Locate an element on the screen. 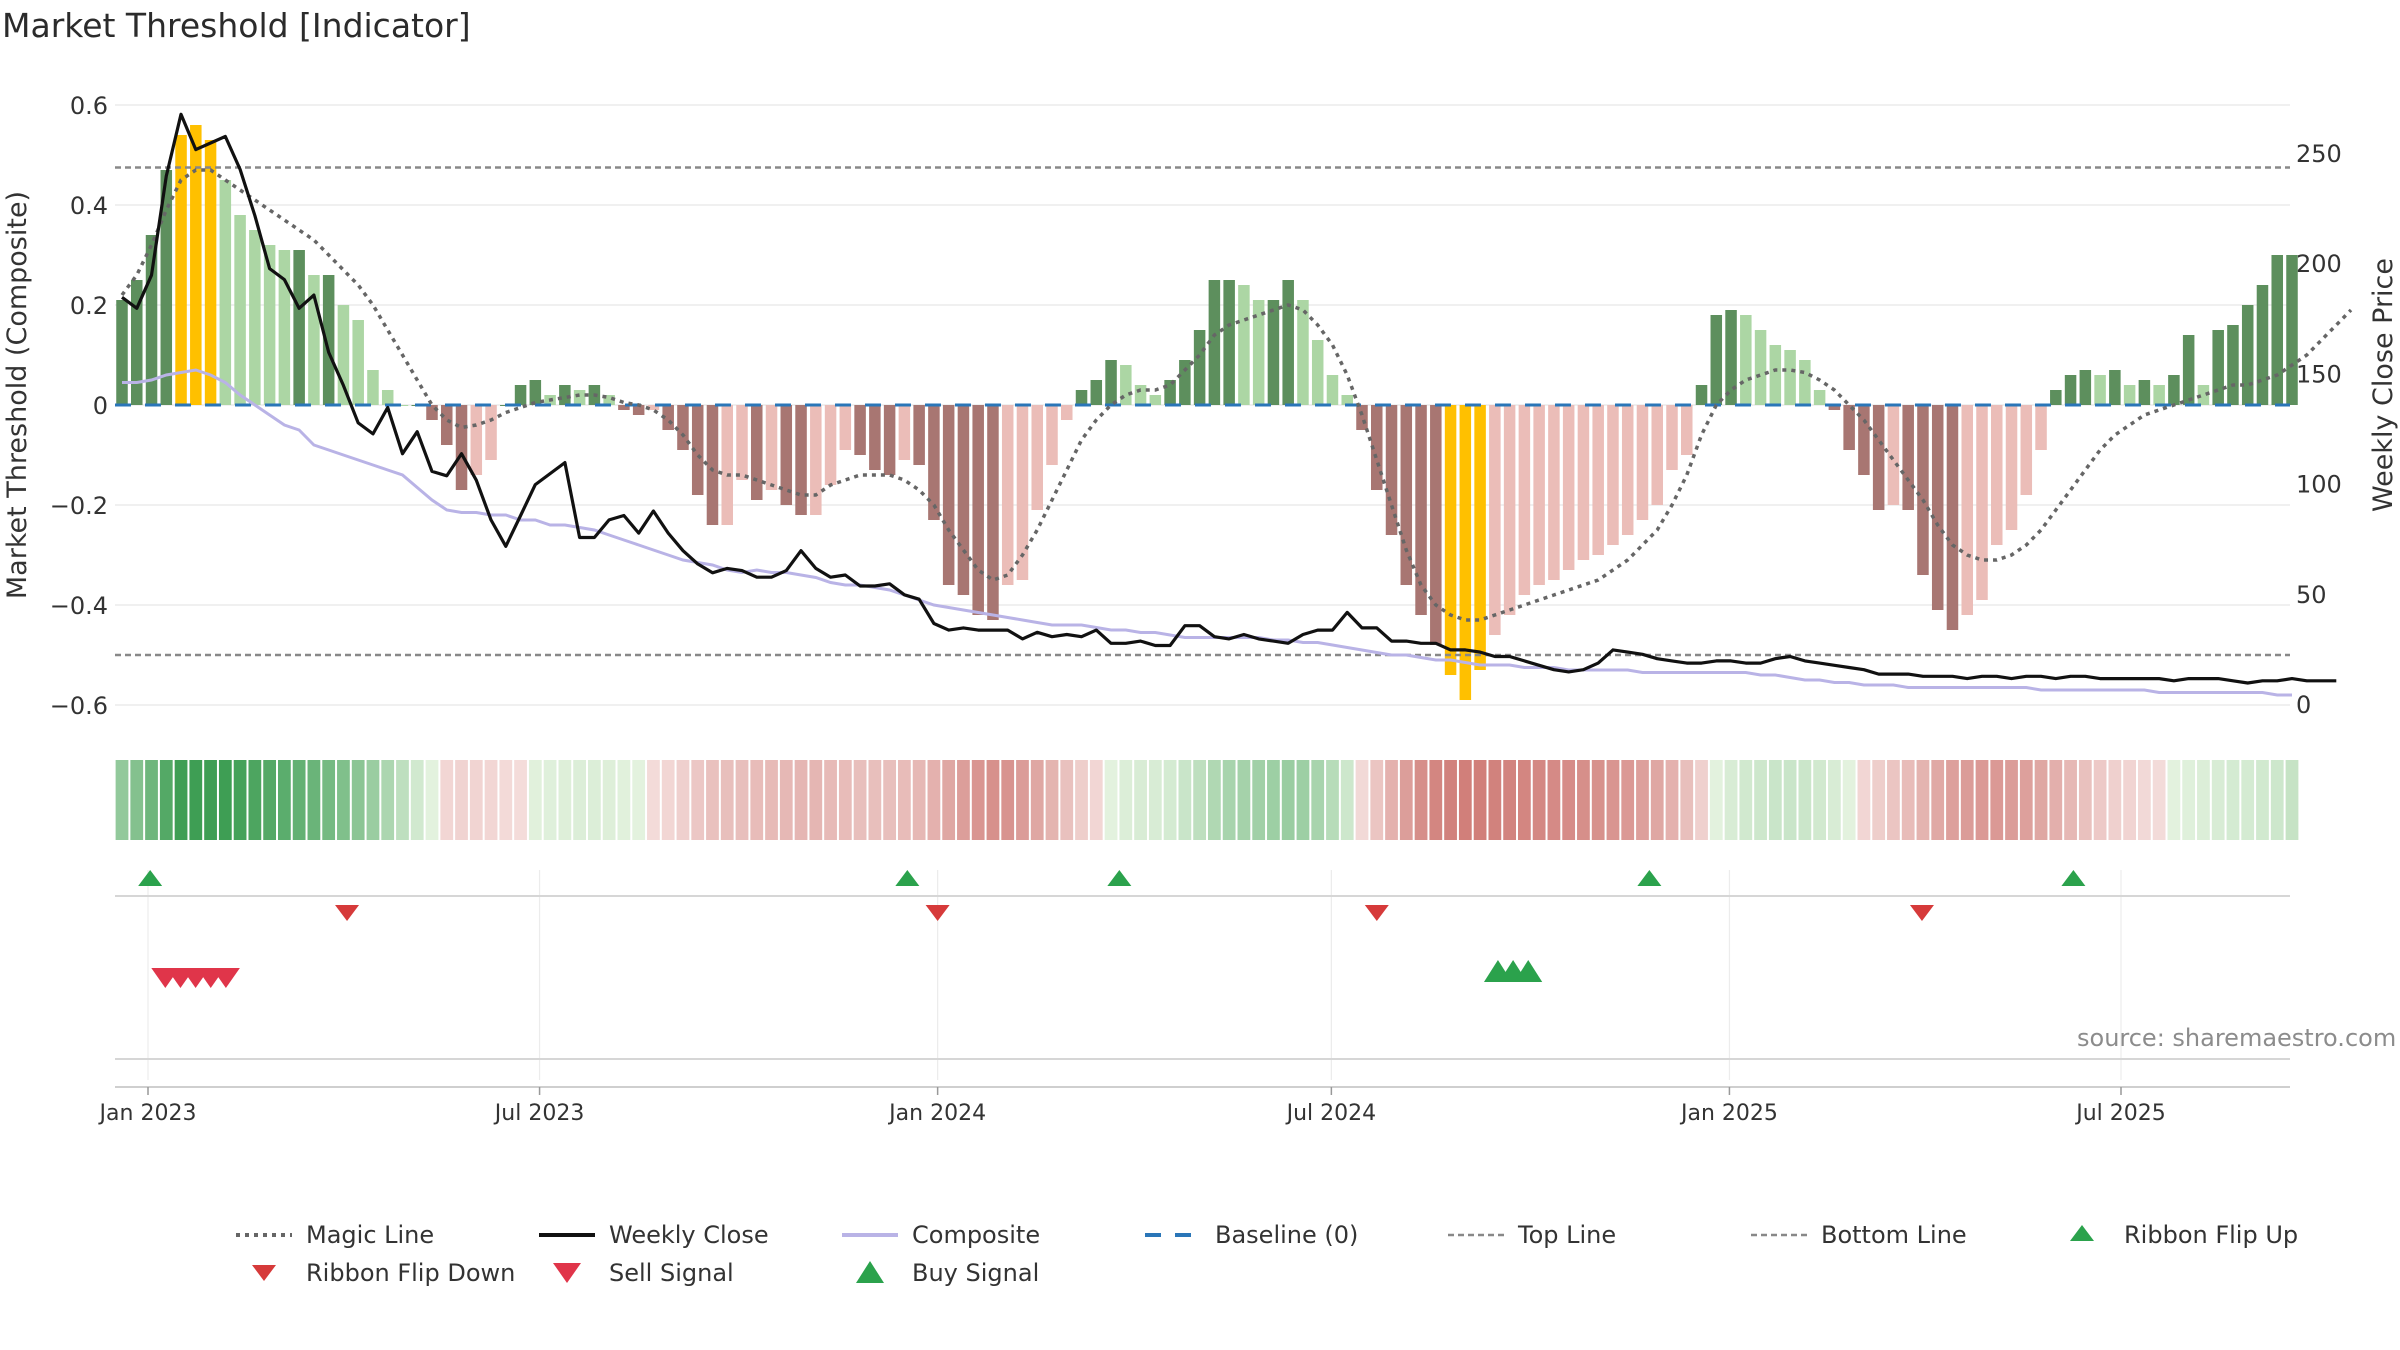 The width and height of the screenshot is (2400, 1350). y2-tick-label: 200 is located at coordinates (2319, 264).